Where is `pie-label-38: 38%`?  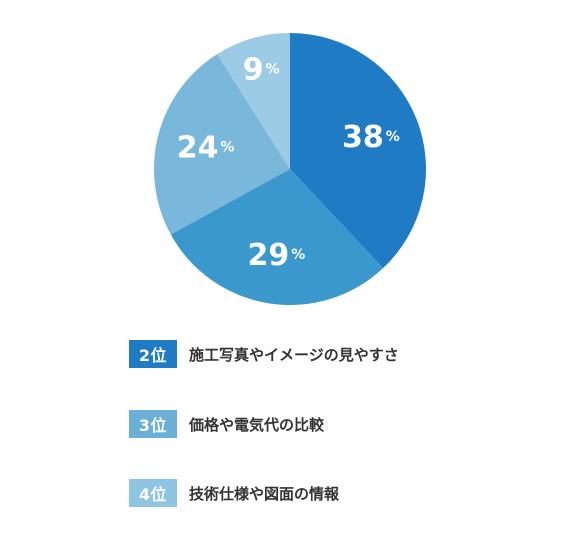 pie-label-38: 38% is located at coordinates (371, 136).